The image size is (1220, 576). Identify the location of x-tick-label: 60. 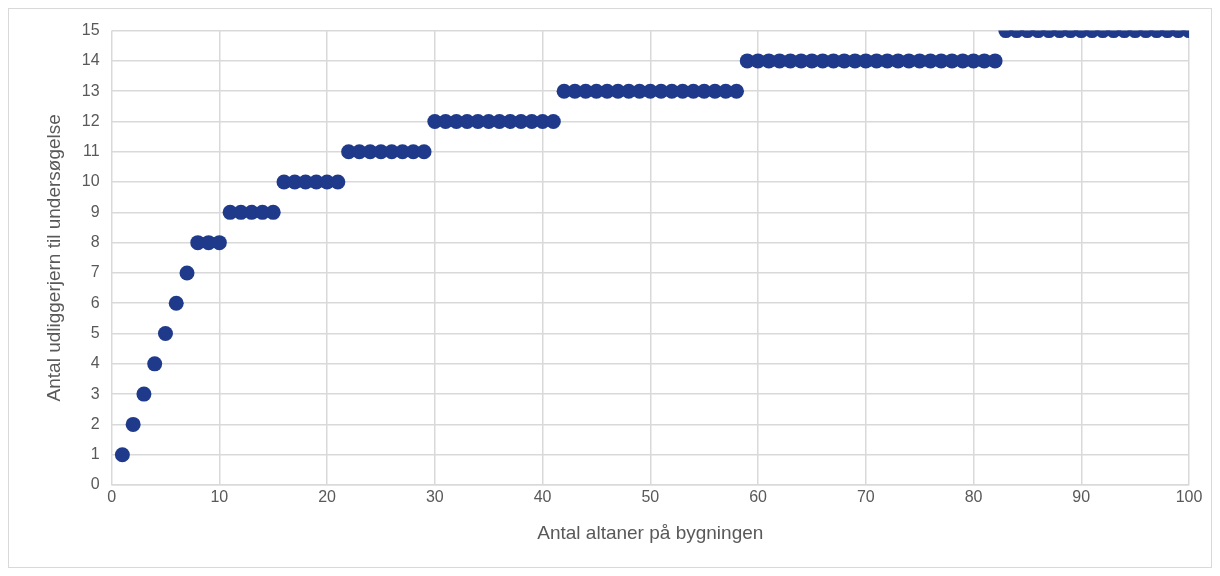
(758, 497).